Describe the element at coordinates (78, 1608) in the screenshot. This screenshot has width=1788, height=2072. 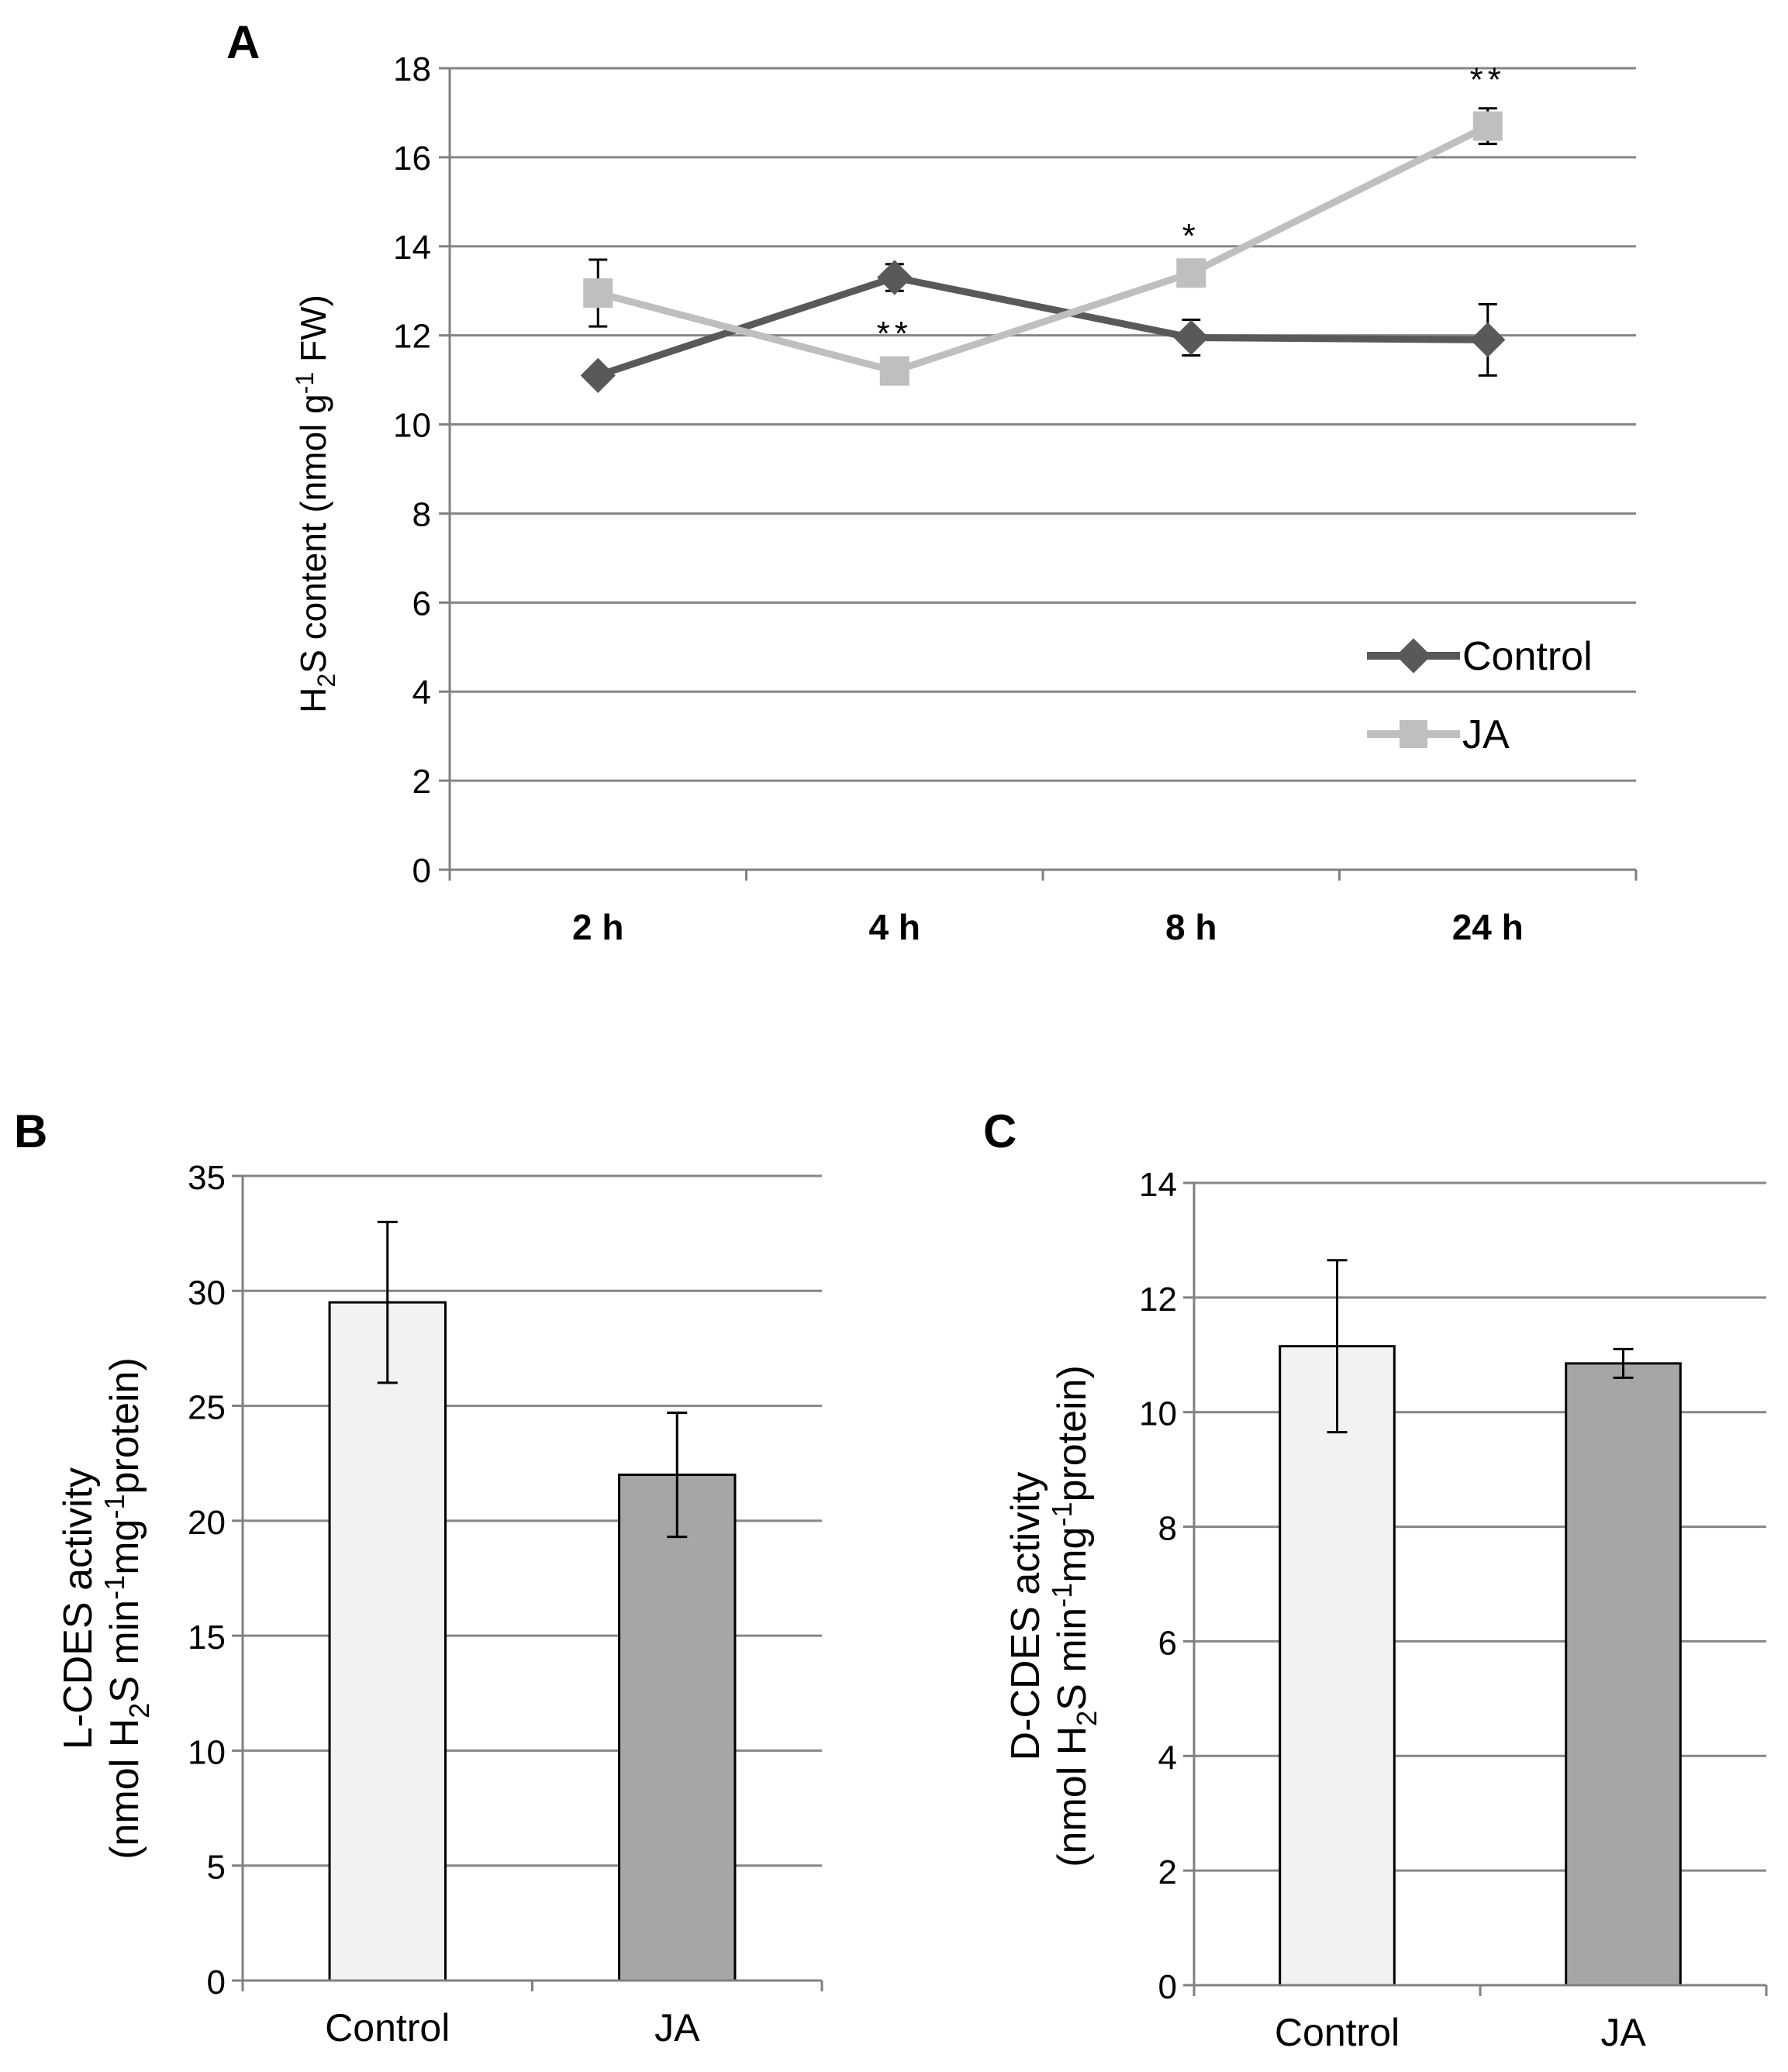
I see `panel-b-y-axis-label-line1: L-CDES activity` at that location.